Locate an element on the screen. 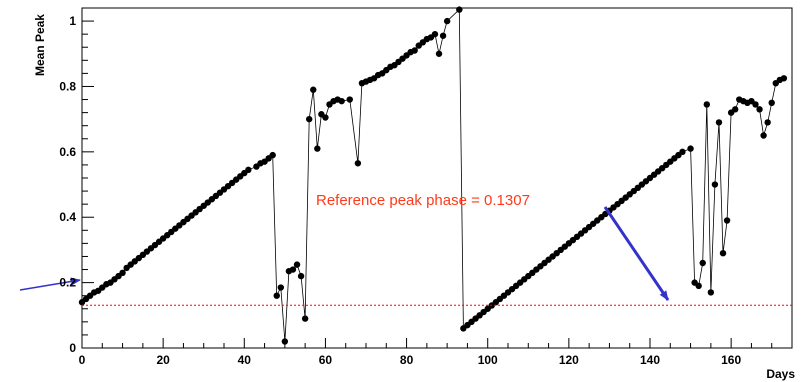 The image size is (802, 382). y-tick-label: 0.4 is located at coordinates (67, 217).